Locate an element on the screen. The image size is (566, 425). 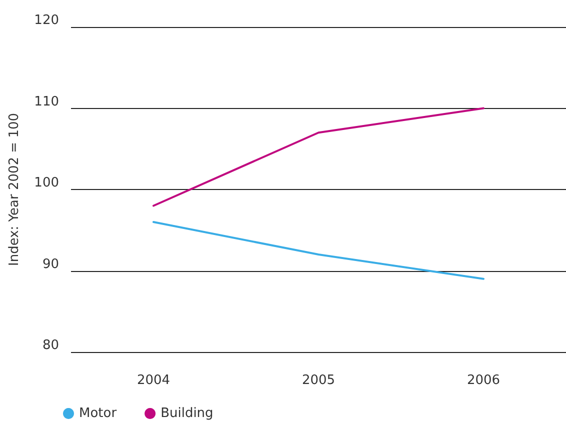
legend-label: Building is located at coordinates (187, 413).